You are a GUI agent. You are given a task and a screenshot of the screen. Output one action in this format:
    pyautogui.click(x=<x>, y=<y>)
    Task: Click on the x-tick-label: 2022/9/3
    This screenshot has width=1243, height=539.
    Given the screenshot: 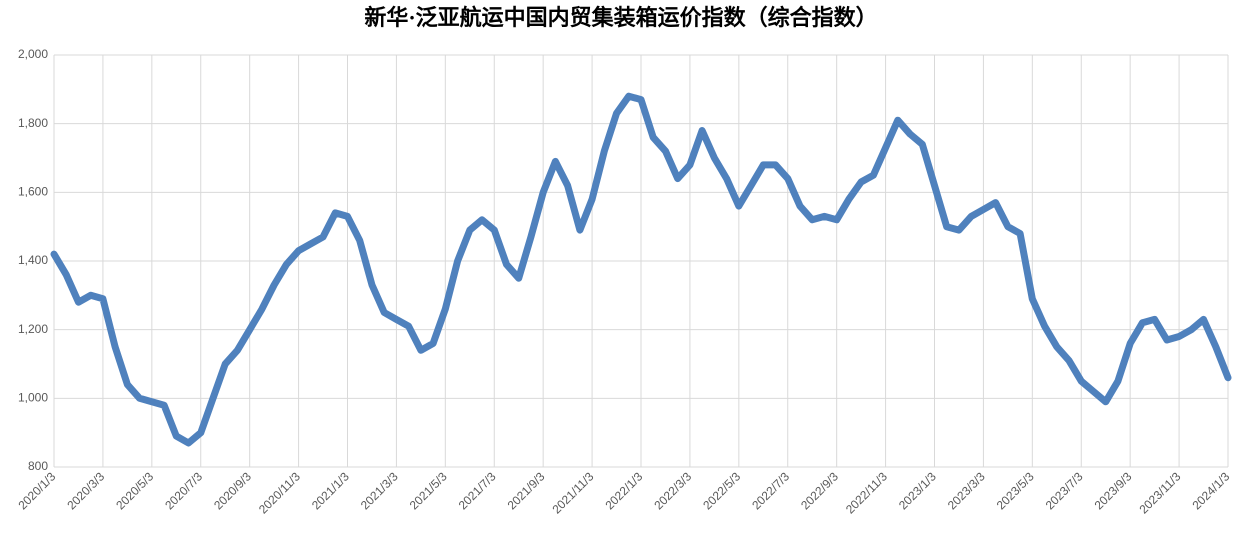 What is the action you would take?
    pyautogui.click(x=819, y=490)
    